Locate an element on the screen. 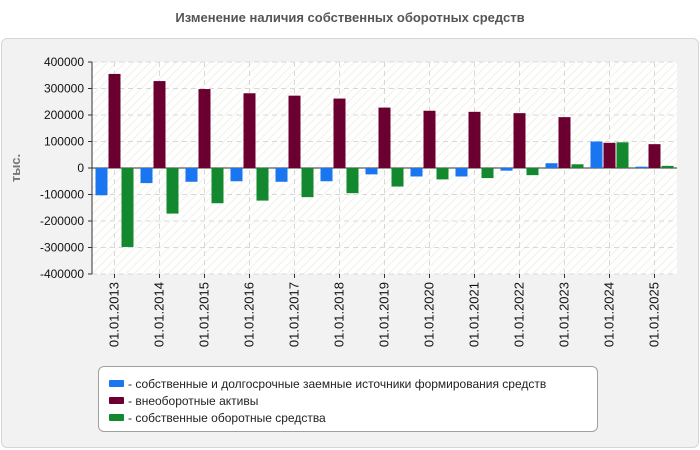 The width and height of the screenshot is (700, 450). x-tick-label: 01.01.2018 is located at coordinates (339, 314).